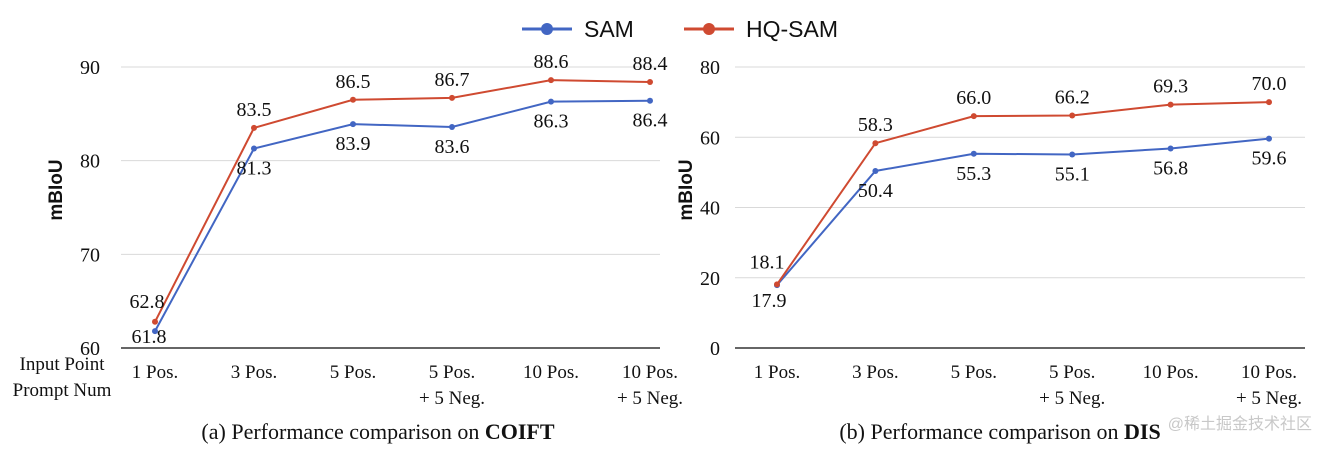 This screenshot has width=1328, height=451. What do you see at coordinates (149, 337) in the screenshot?
I see `data-label-sam: 61.8` at bounding box center [149, 337].